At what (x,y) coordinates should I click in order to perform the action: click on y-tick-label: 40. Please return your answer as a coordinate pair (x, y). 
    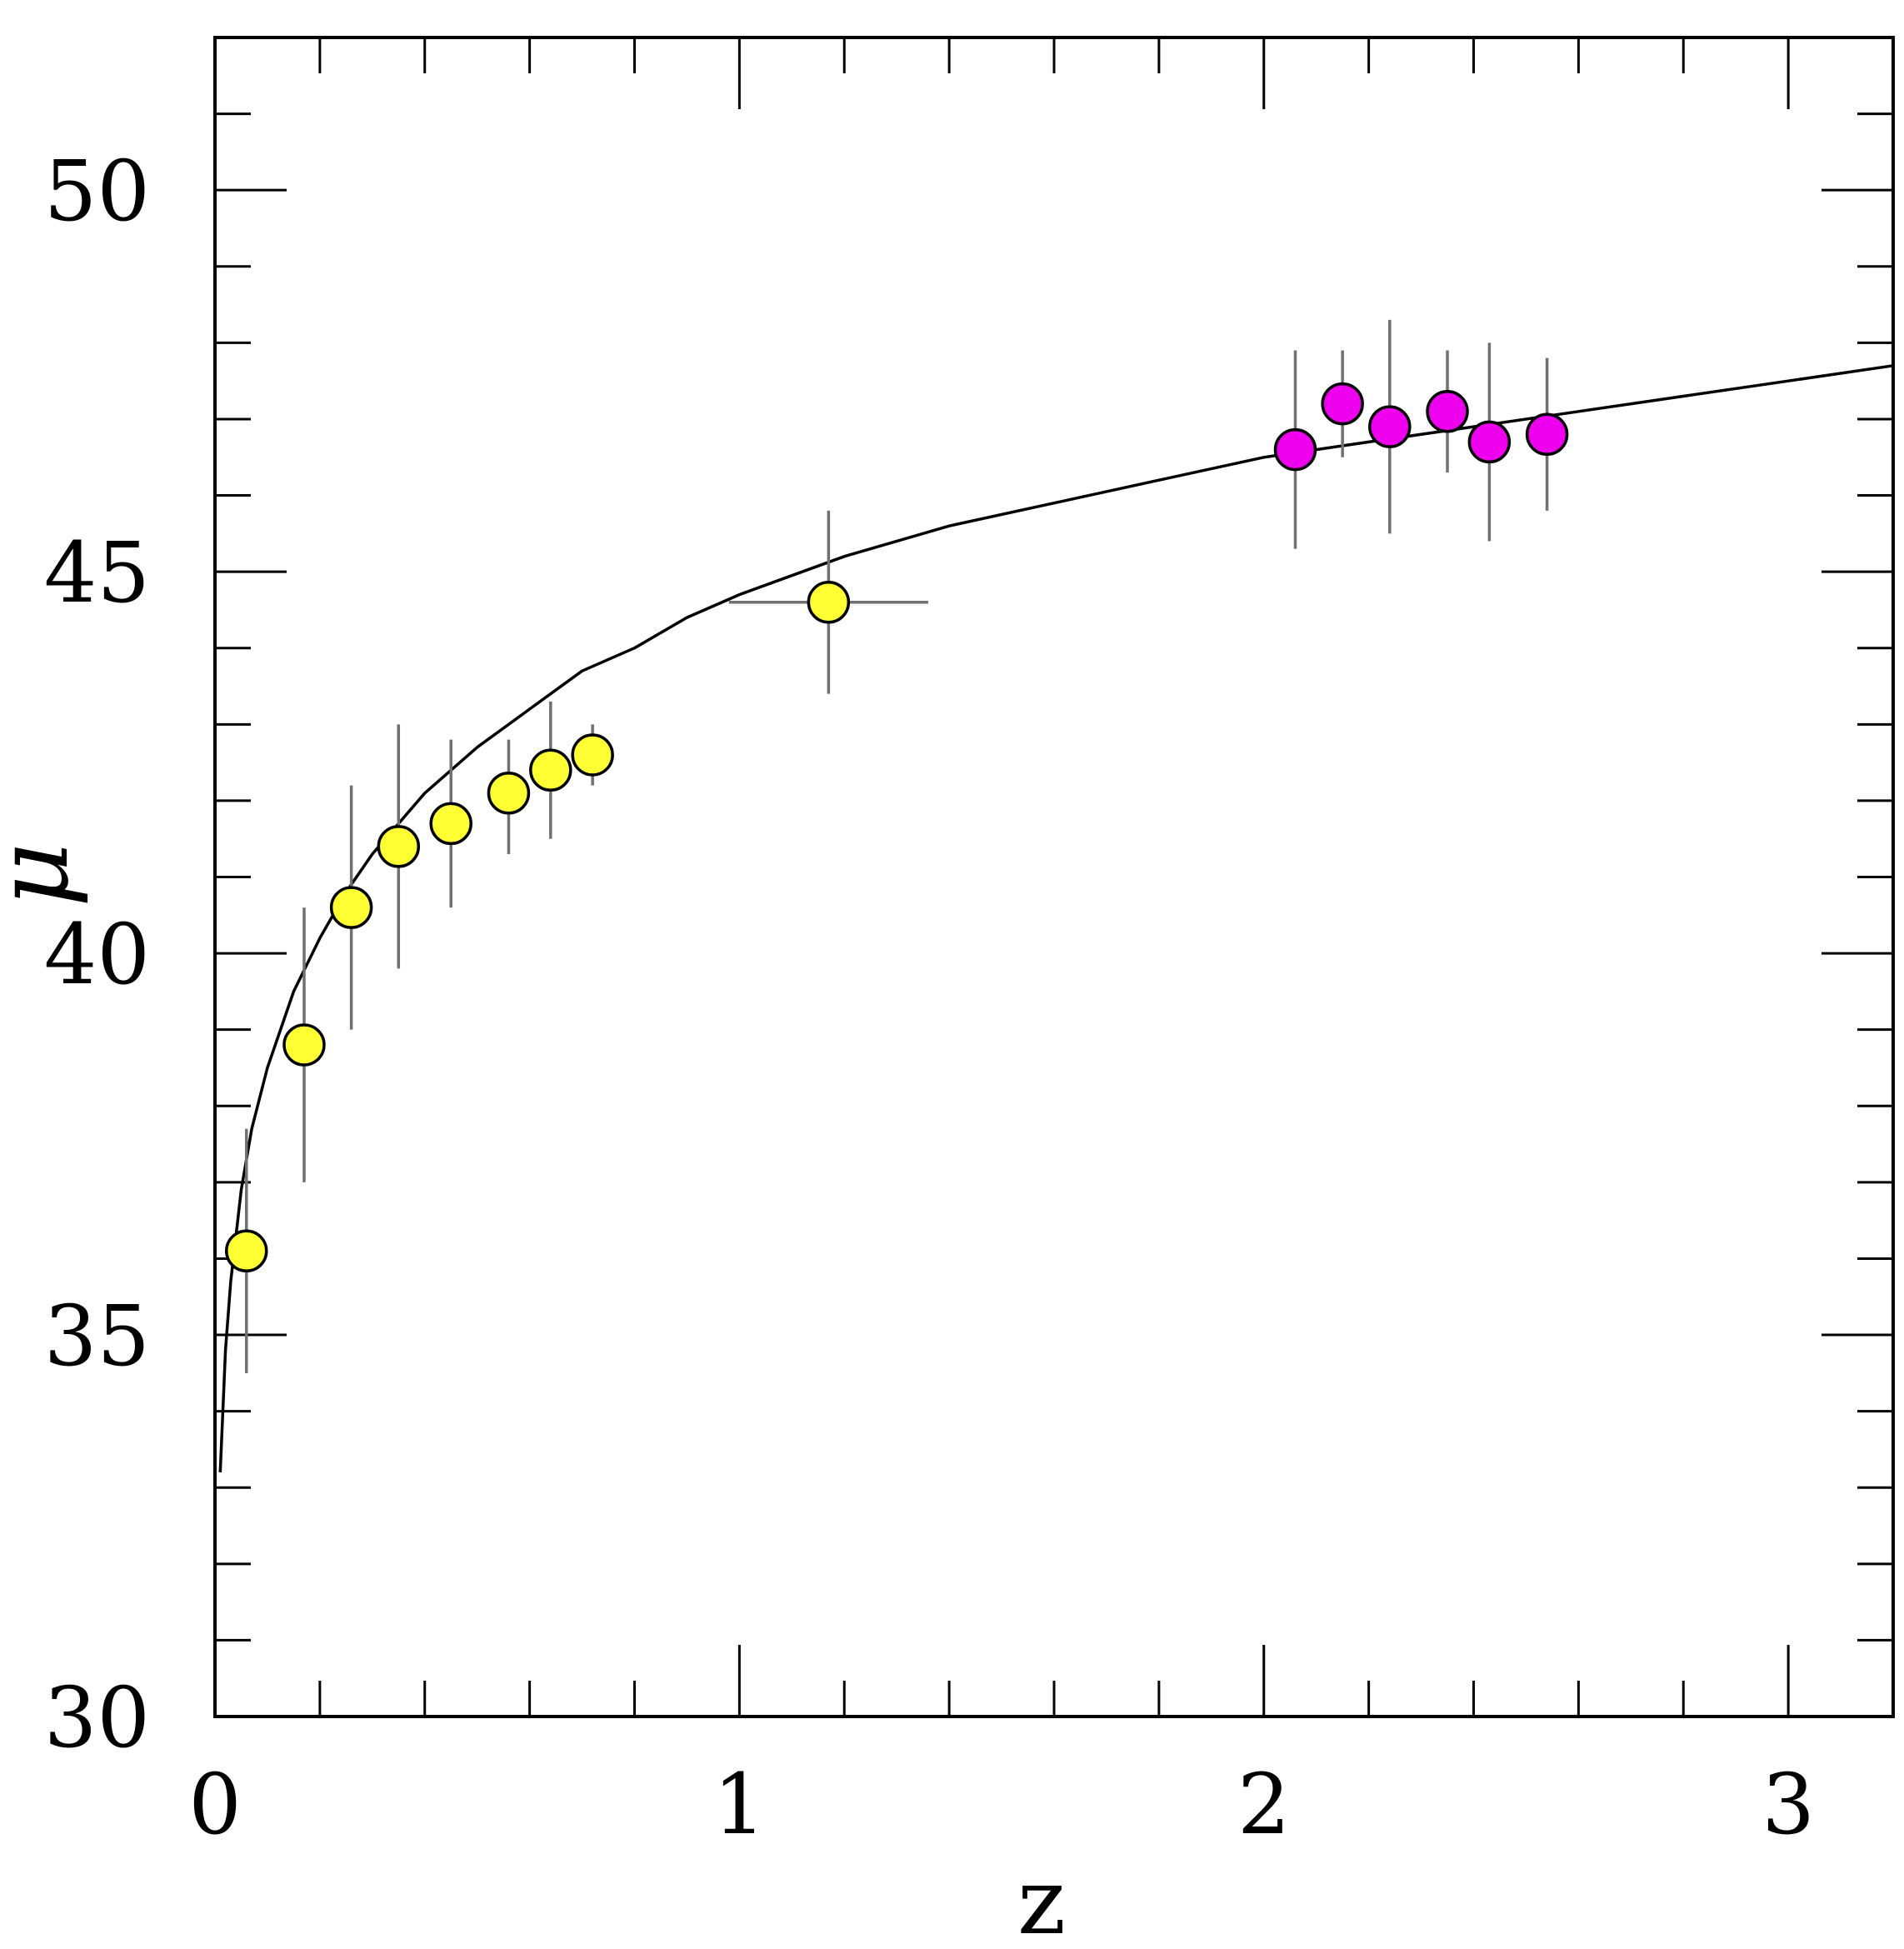
    Looking at the image, I should click on (97, 955).